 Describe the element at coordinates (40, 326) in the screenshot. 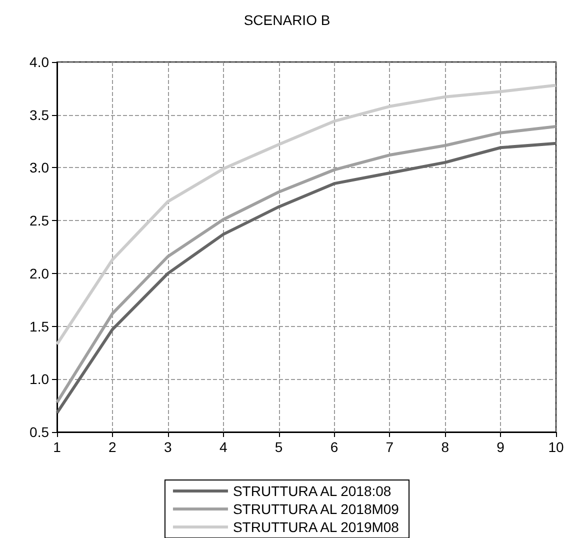

I see `y-tick-label: 1.5` at that location.